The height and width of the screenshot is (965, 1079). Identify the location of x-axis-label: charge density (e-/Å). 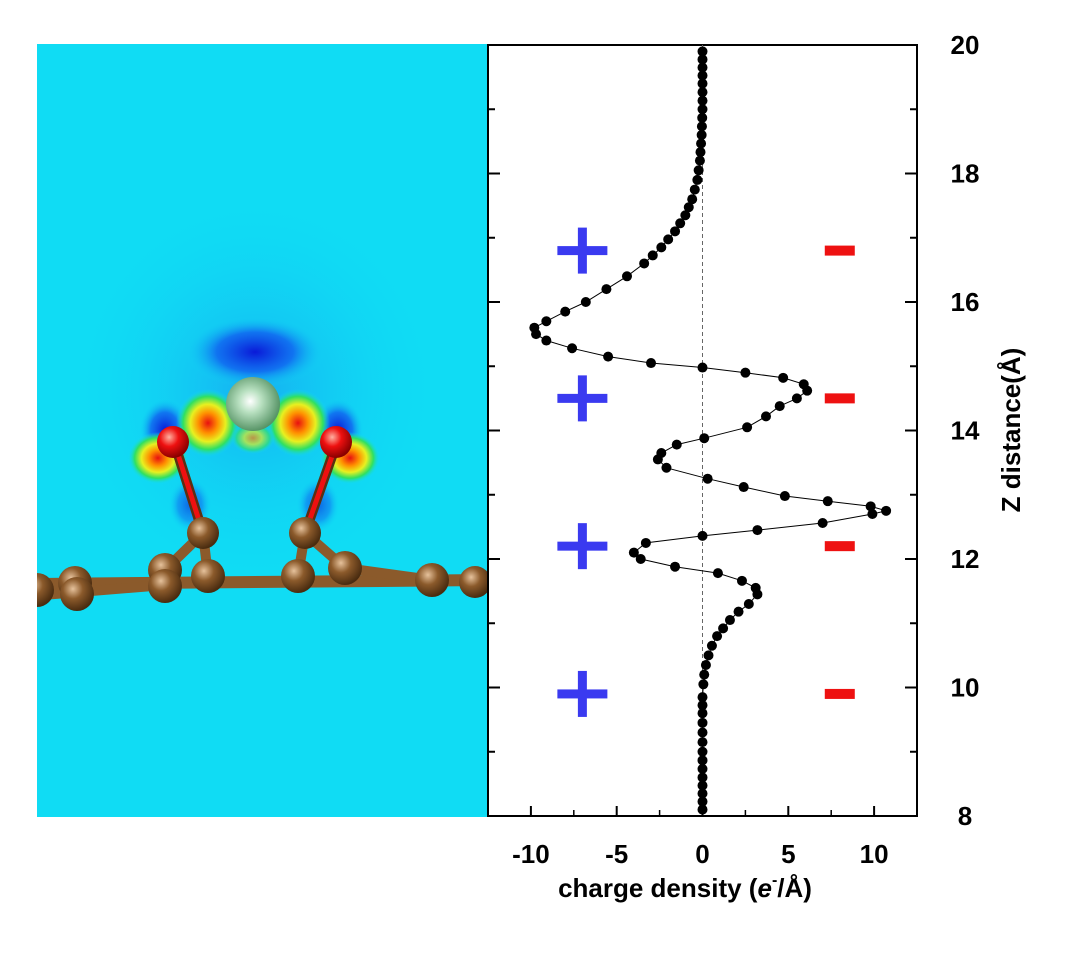
(685, 887).